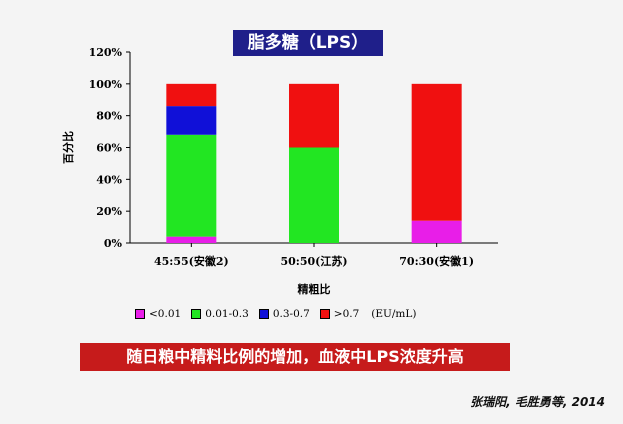 The height and width of the screenshot is (424, 623). I want to click on legend-unit: (EU/mL), so click(394, 314).